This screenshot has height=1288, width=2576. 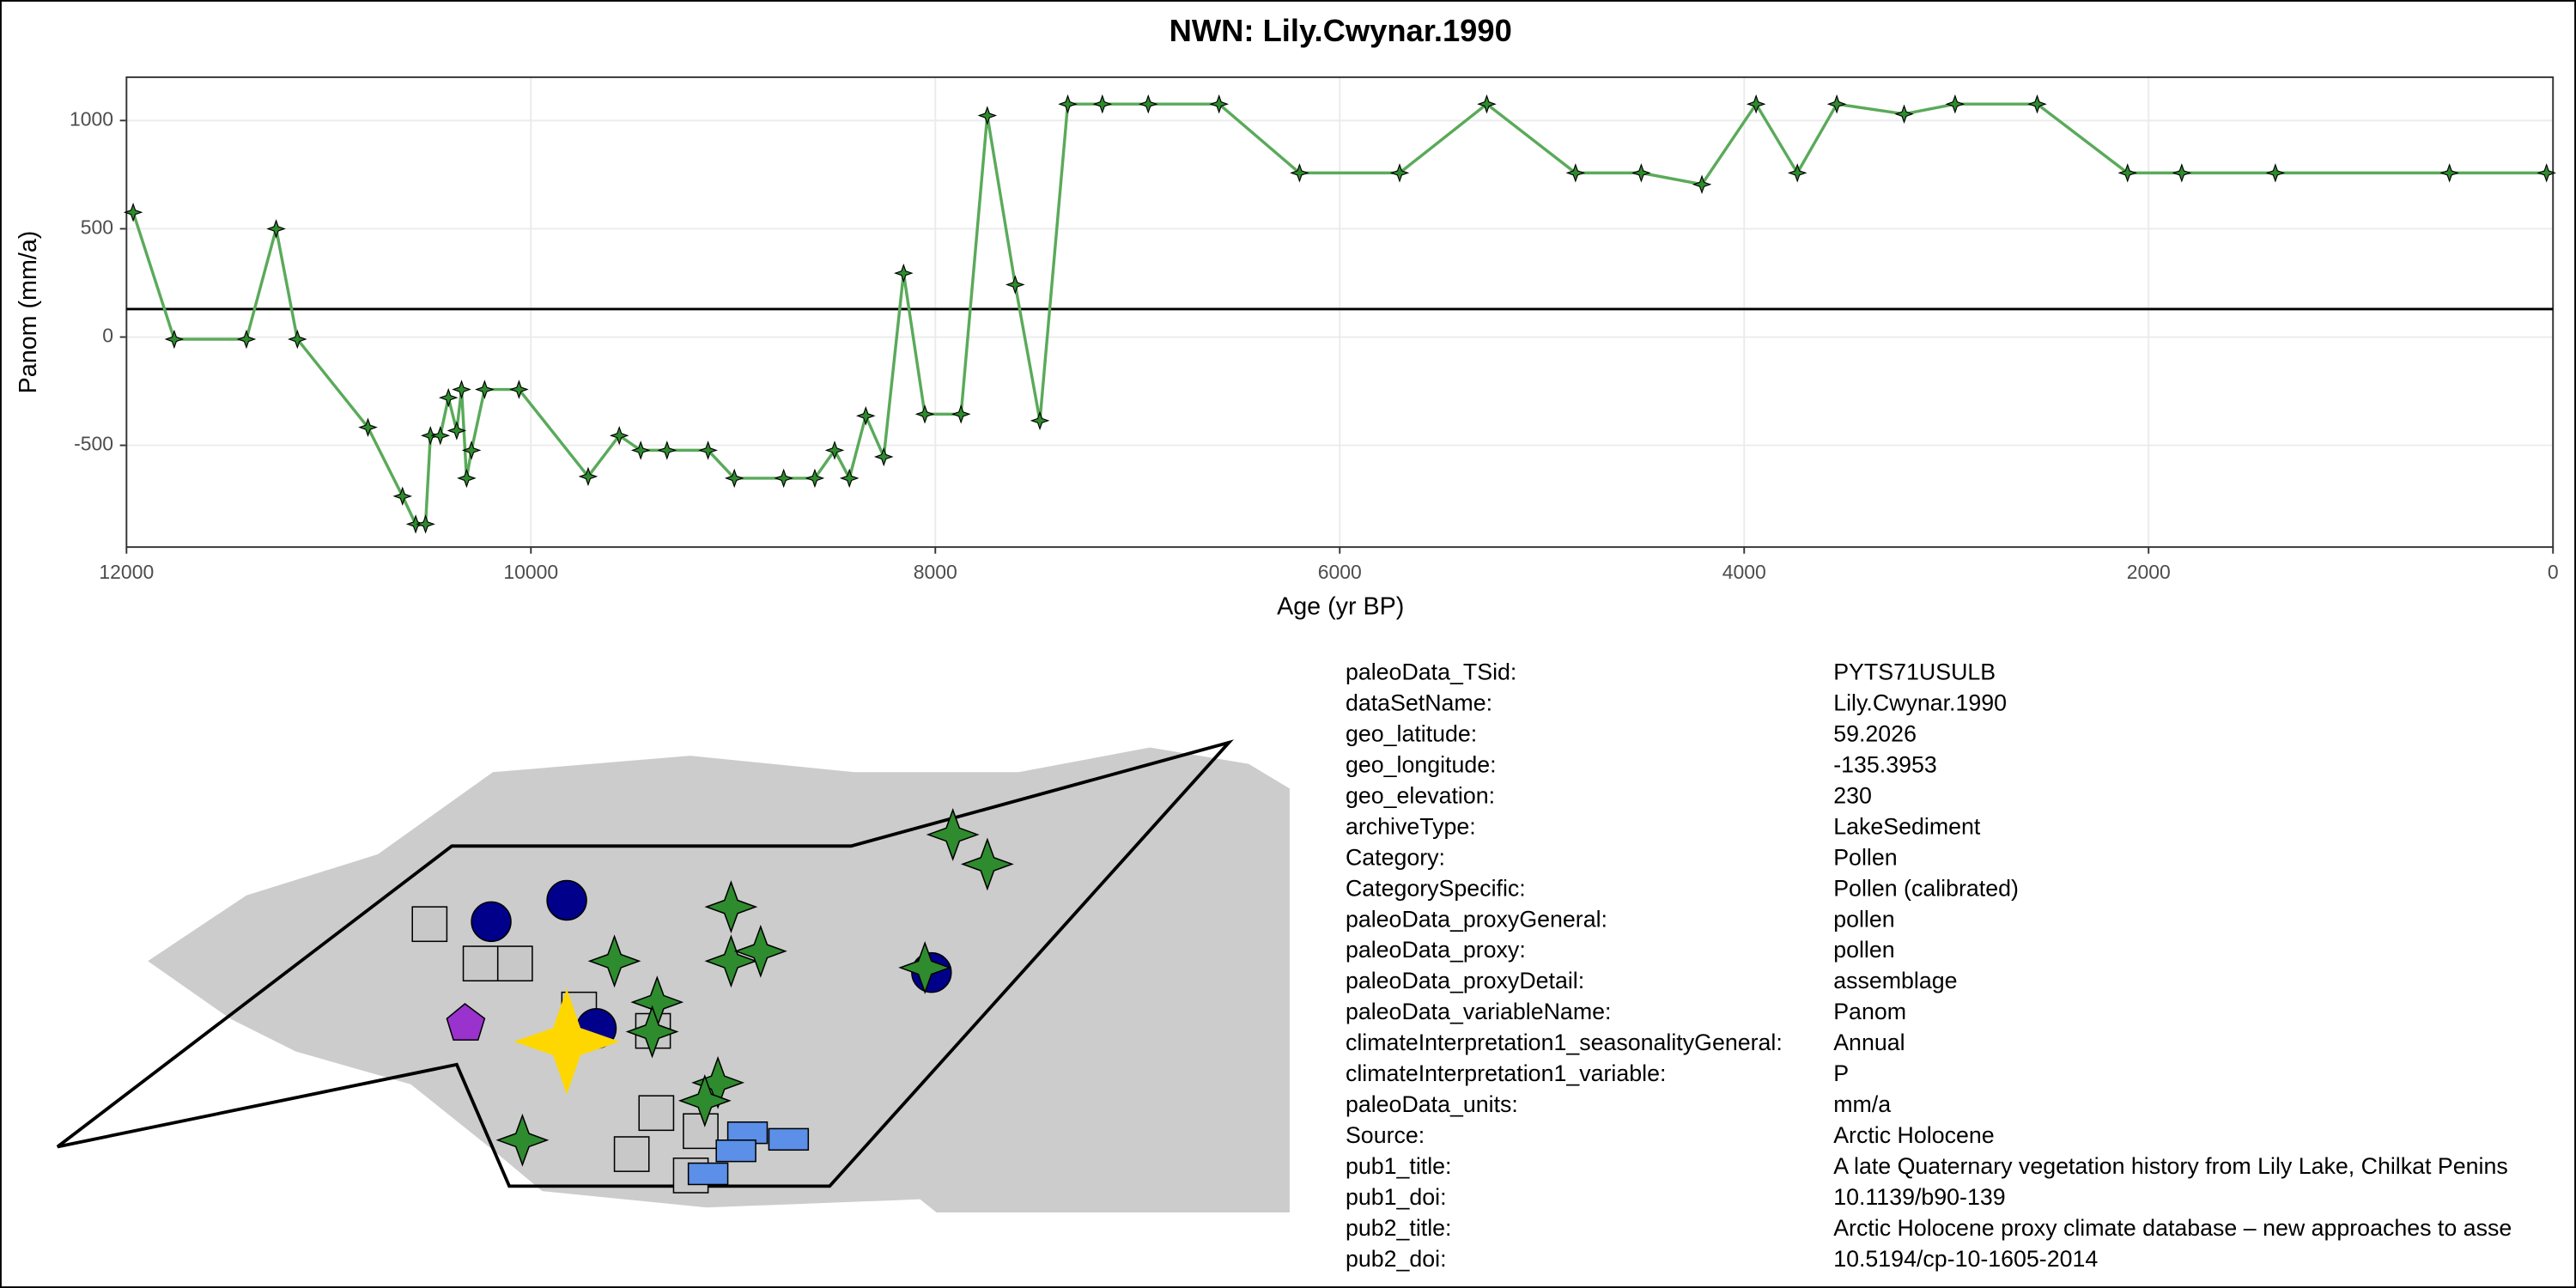 What do you see at coordinates (1920, 702) in the screenshot?
I see `metadata-value: Lily.Cwynar.1990` at bounding box center [1920, 702].